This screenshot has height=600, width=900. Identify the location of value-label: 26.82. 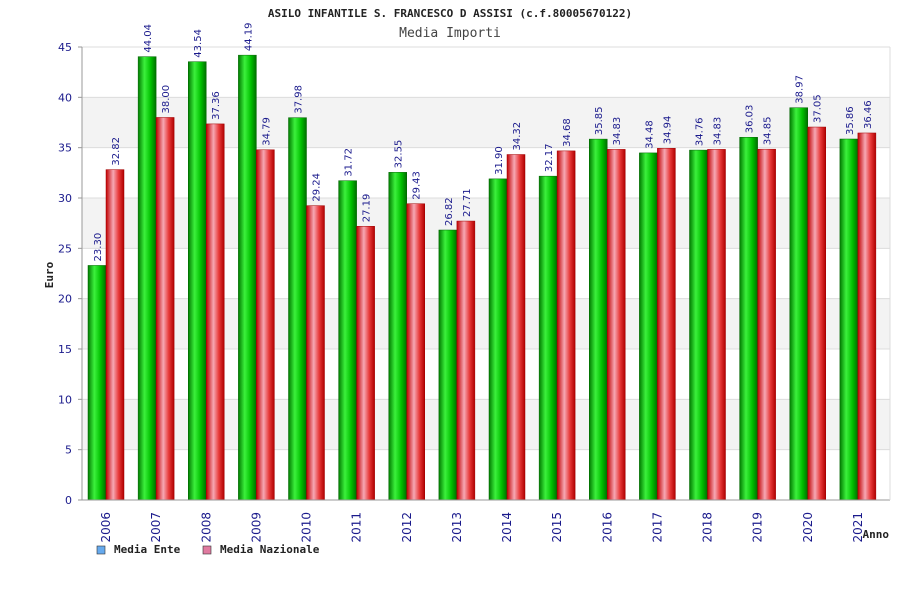
(449, 211).